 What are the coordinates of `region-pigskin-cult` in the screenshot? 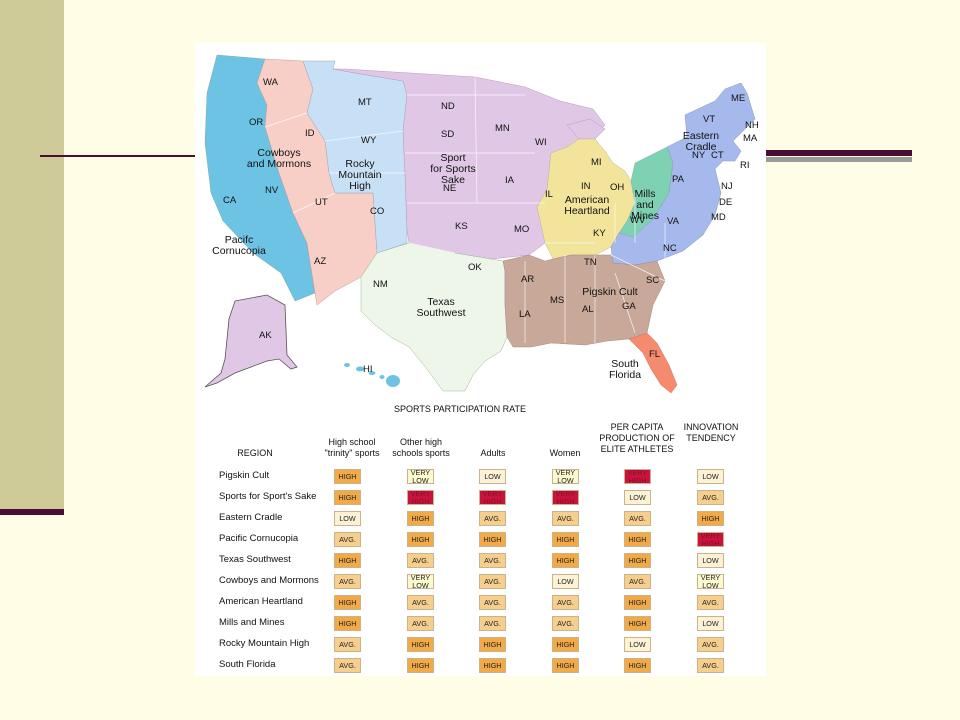 It's located at (584, 301).